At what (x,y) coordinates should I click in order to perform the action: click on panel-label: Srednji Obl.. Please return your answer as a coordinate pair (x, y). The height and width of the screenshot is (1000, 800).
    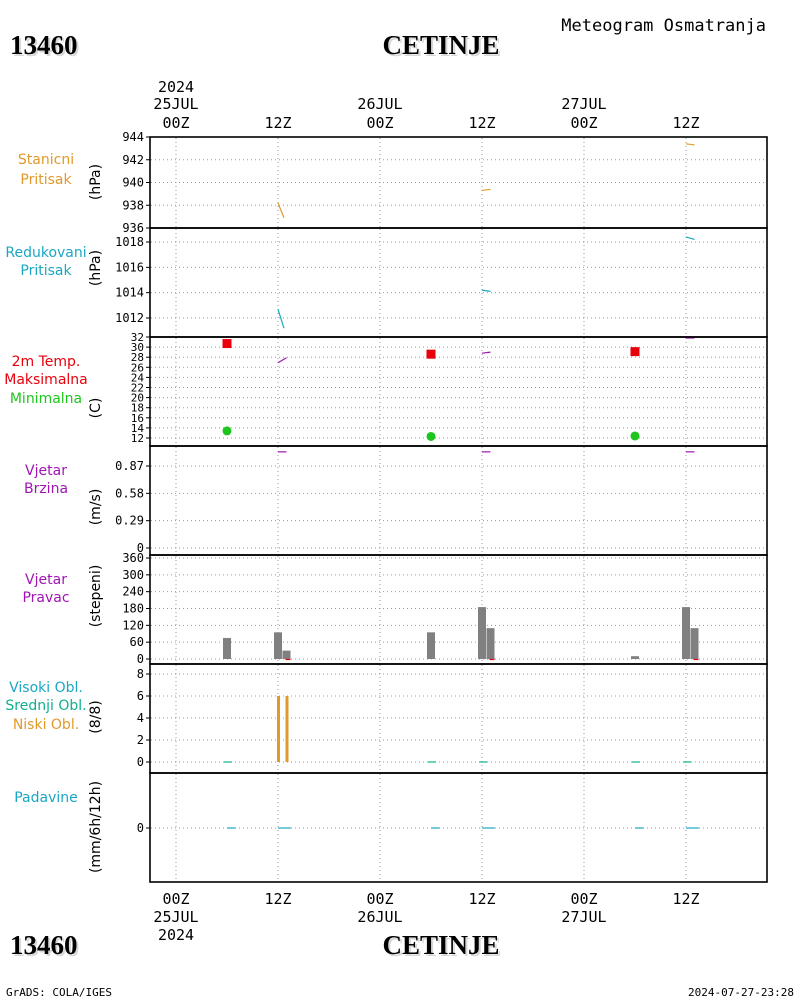
    Looking at the image, I should click on (45, 706).